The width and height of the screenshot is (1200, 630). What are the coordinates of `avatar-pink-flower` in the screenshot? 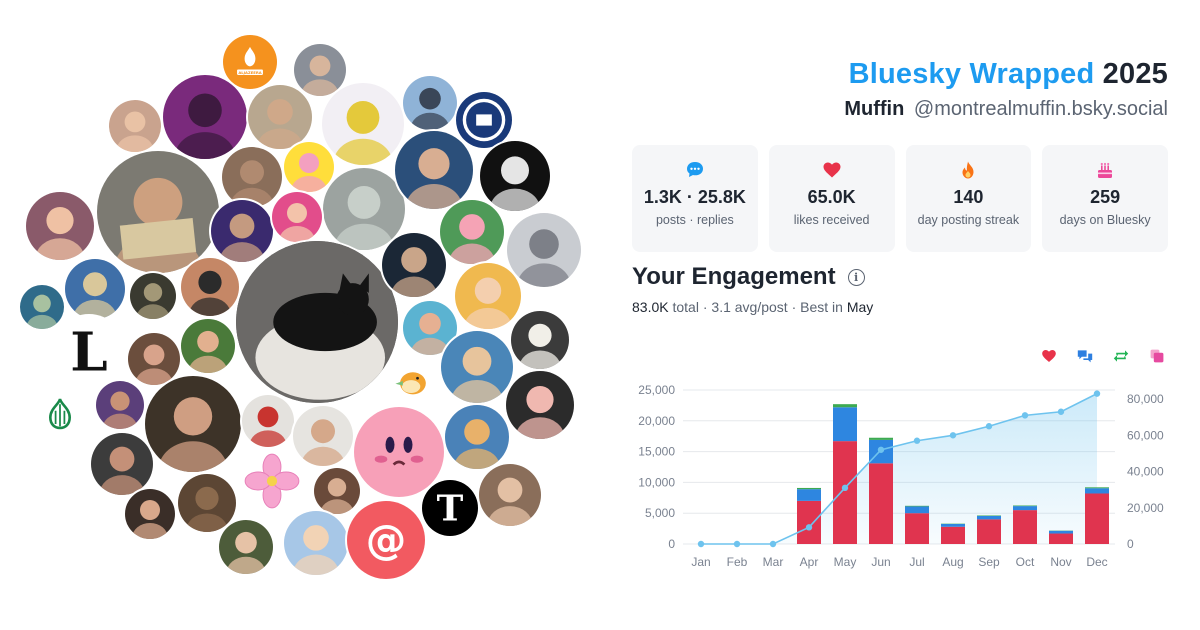 It's located at (272, 481).